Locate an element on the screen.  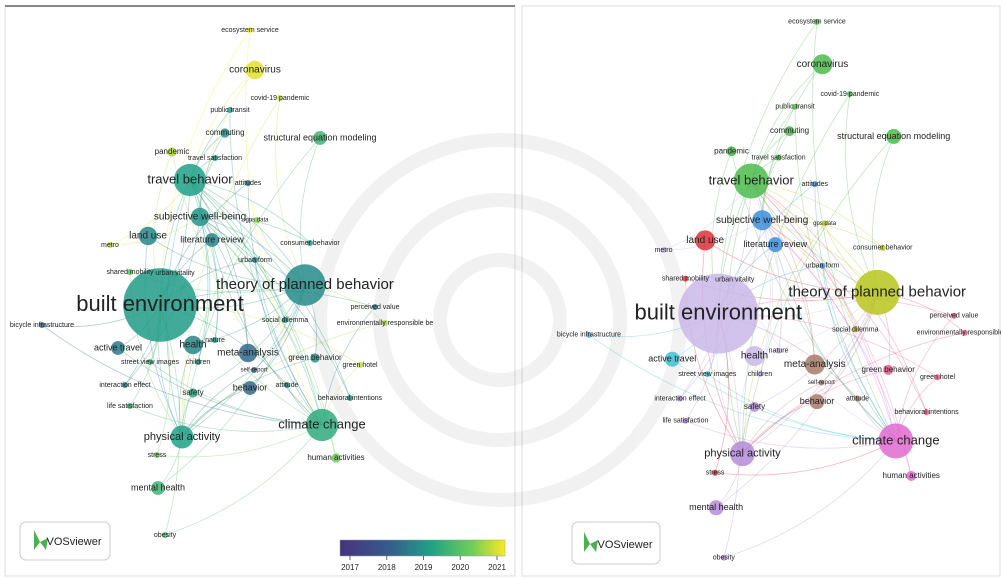
node-label: behavioral intentions is located at coordinates (926, 412).